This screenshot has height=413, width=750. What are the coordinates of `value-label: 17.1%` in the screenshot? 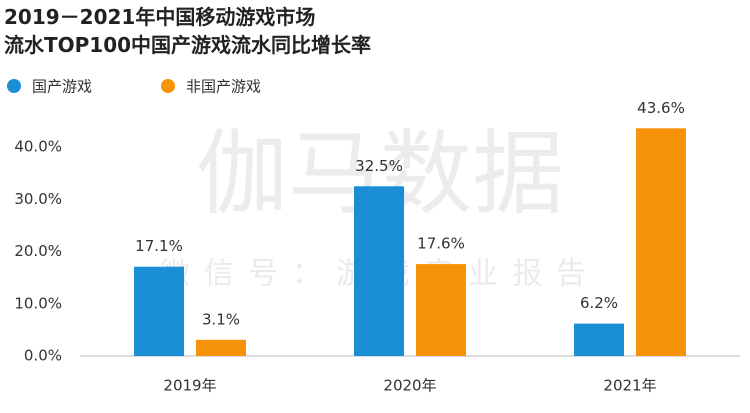 It's located at (159, 246).